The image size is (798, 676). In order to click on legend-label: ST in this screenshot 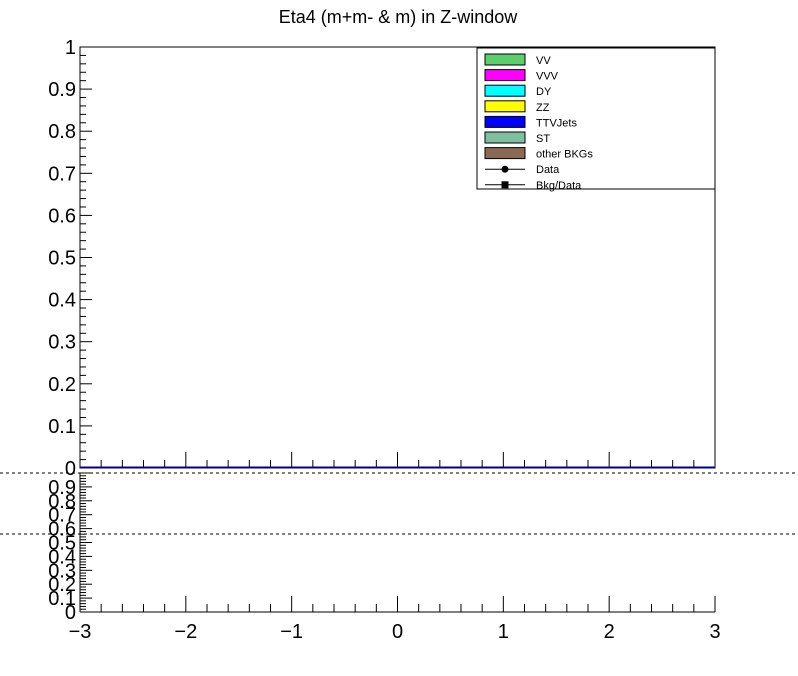, I will do `click(543, 139)`.